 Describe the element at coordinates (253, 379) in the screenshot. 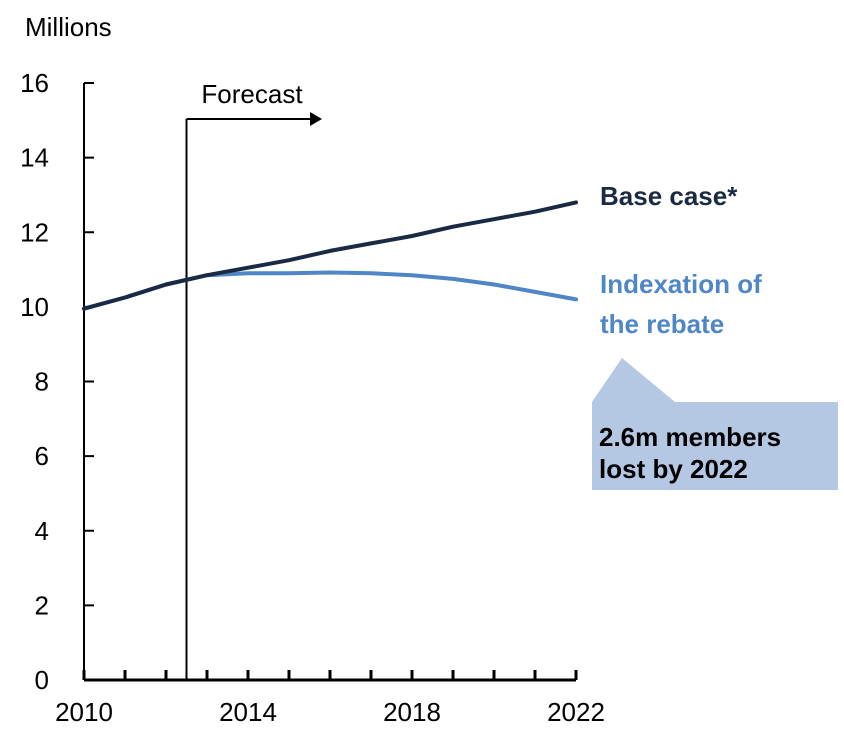

I see `forecast-marker: Forecast` at that location.